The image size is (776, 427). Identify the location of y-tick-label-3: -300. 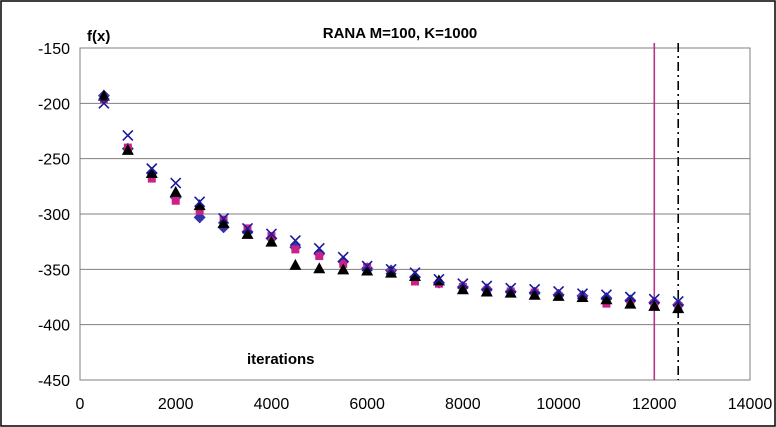
(54, 215).